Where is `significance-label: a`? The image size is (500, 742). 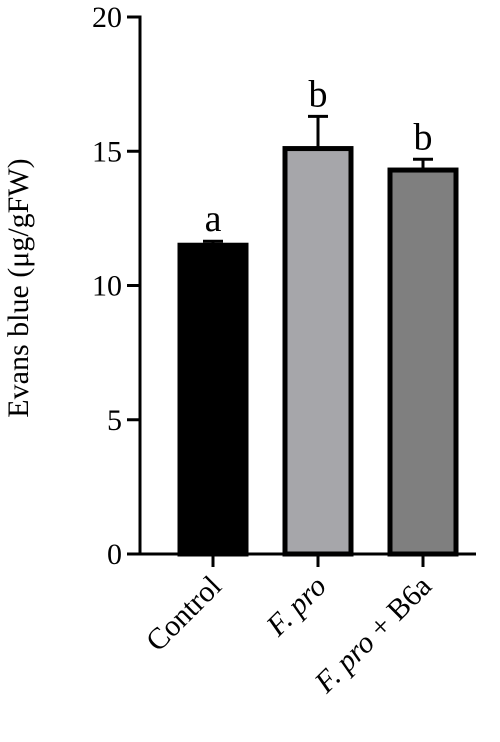
significance-label: a is located at coordinates (213, 219).